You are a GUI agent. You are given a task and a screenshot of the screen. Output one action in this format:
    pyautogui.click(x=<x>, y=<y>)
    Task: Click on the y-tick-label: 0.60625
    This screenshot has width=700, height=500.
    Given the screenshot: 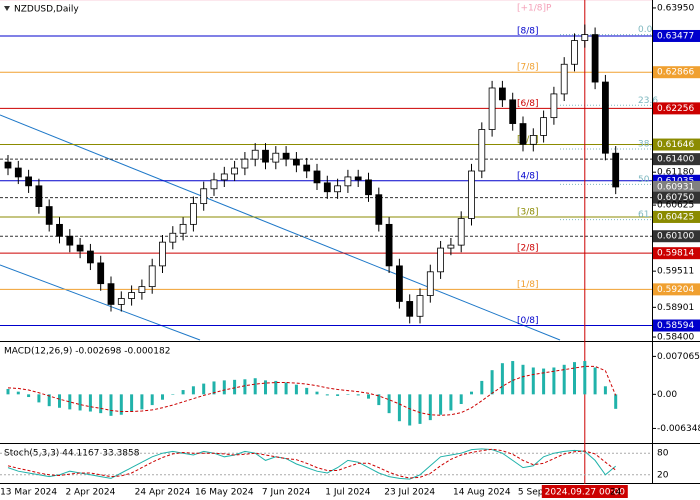 What is the action you would take?
    pyautogui.click(x=675, y=206)
    